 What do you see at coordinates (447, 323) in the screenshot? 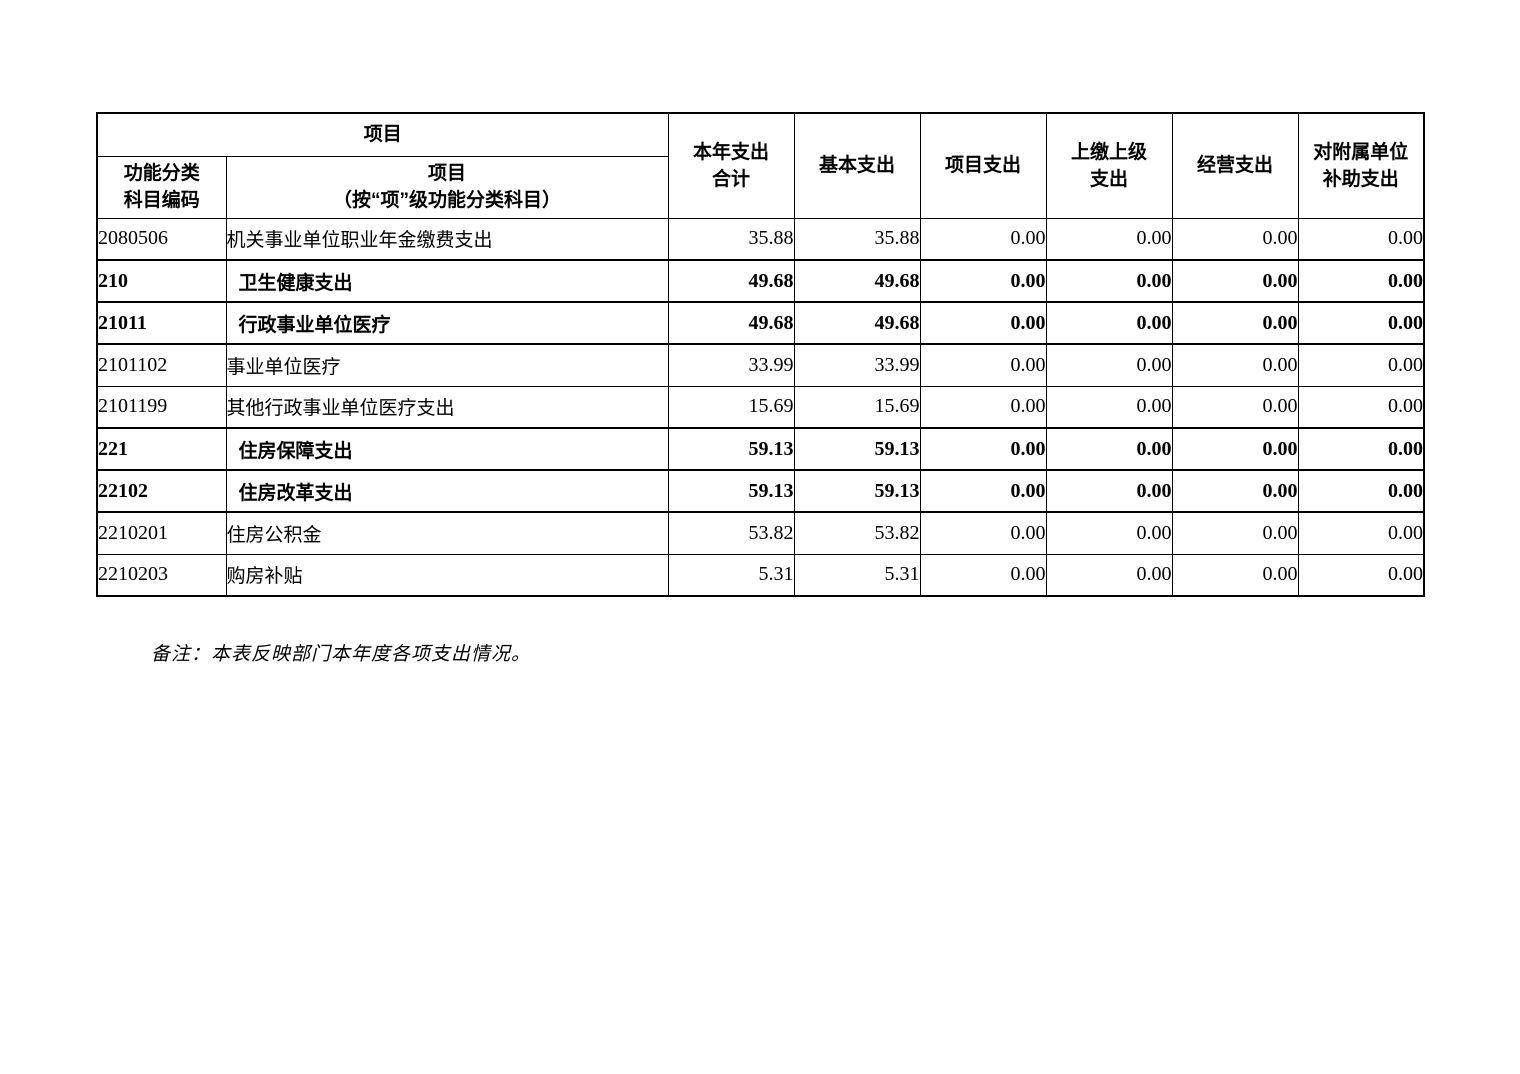
I see `cell-name: 行政事业单位医疗` at bounding box center [447, 323].